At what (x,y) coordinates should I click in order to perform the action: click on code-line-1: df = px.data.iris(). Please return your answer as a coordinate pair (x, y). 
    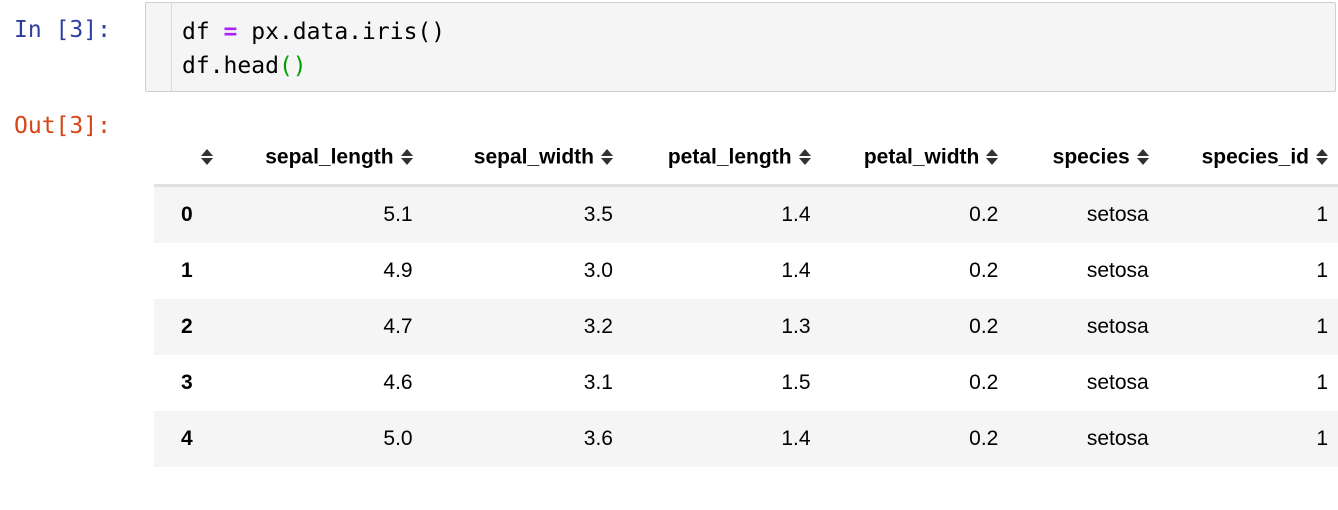
    Looking at the image, I should click on (313, 32).